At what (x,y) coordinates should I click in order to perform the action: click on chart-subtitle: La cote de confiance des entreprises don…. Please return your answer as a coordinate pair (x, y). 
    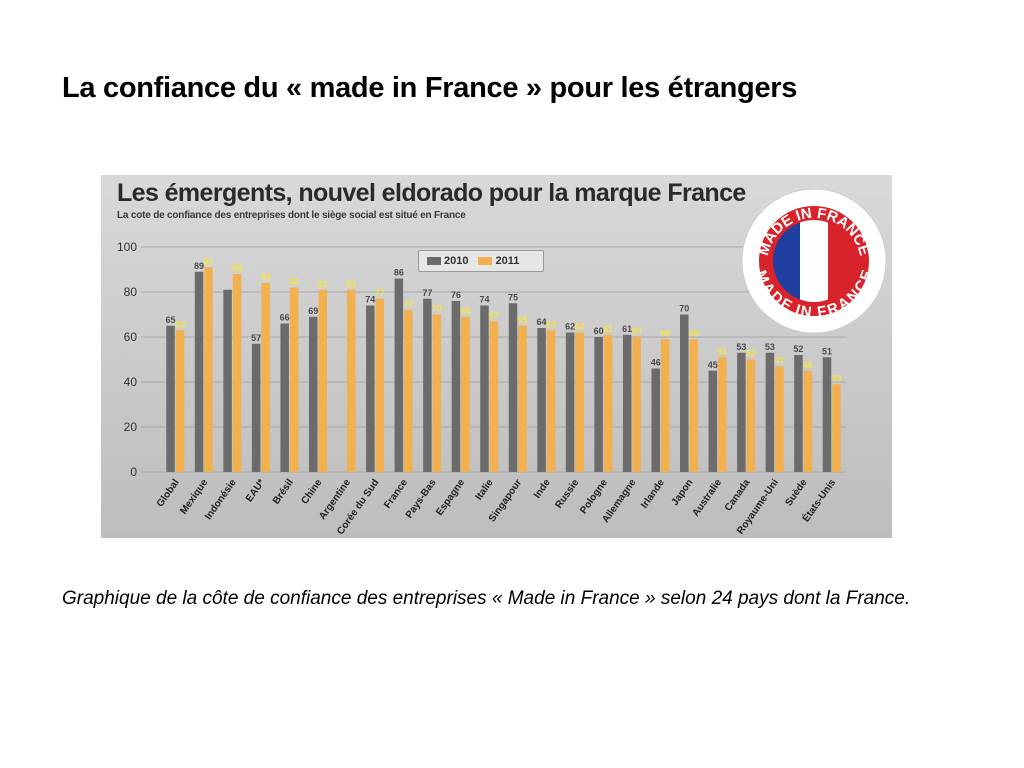
    Looking at the image, I should click on (291, 215).